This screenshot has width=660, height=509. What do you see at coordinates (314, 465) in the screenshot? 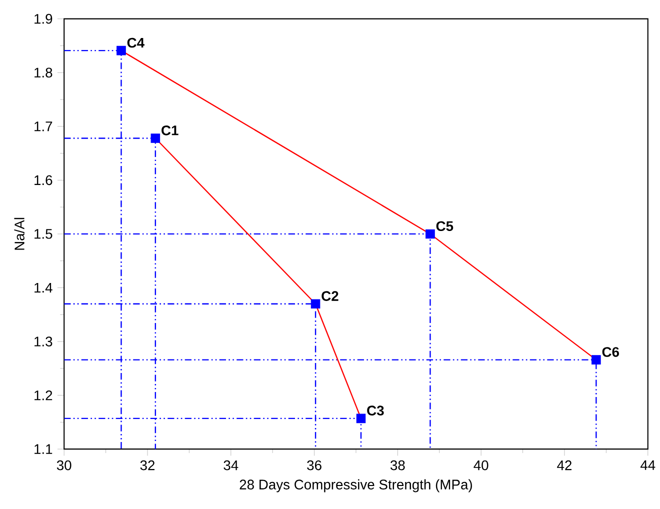
I see `x-tick-label: 36` at bounding box center [314, 465].